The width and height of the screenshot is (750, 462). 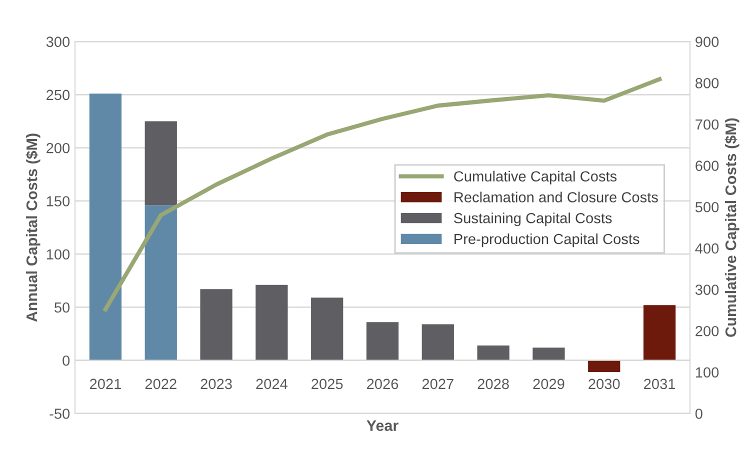 What do you see at coordinates (547, 240) in the screenshot?
I see `legend-label: Pre-production Capital Costs` at bounding box center [547, 240].